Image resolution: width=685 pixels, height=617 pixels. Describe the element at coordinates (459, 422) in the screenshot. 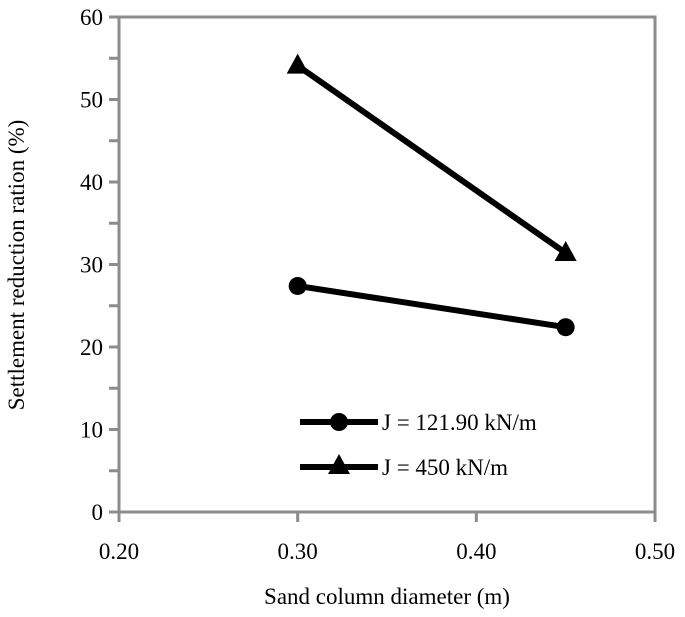

I see `legend-label: J = 121.90 kN/m` at that location.